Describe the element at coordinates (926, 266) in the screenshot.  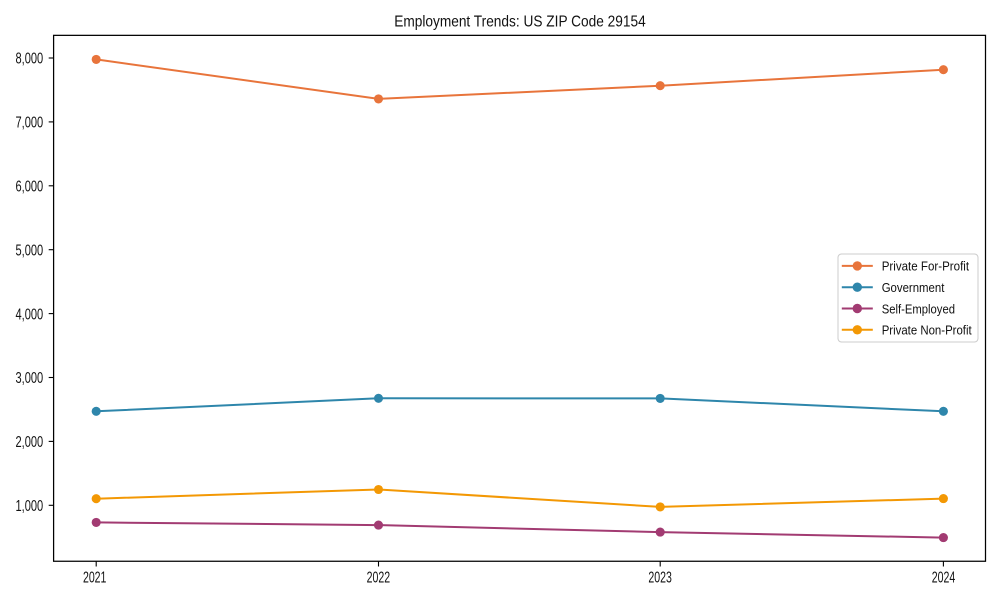
I see `svg-text: Private For-Profit` at that location.